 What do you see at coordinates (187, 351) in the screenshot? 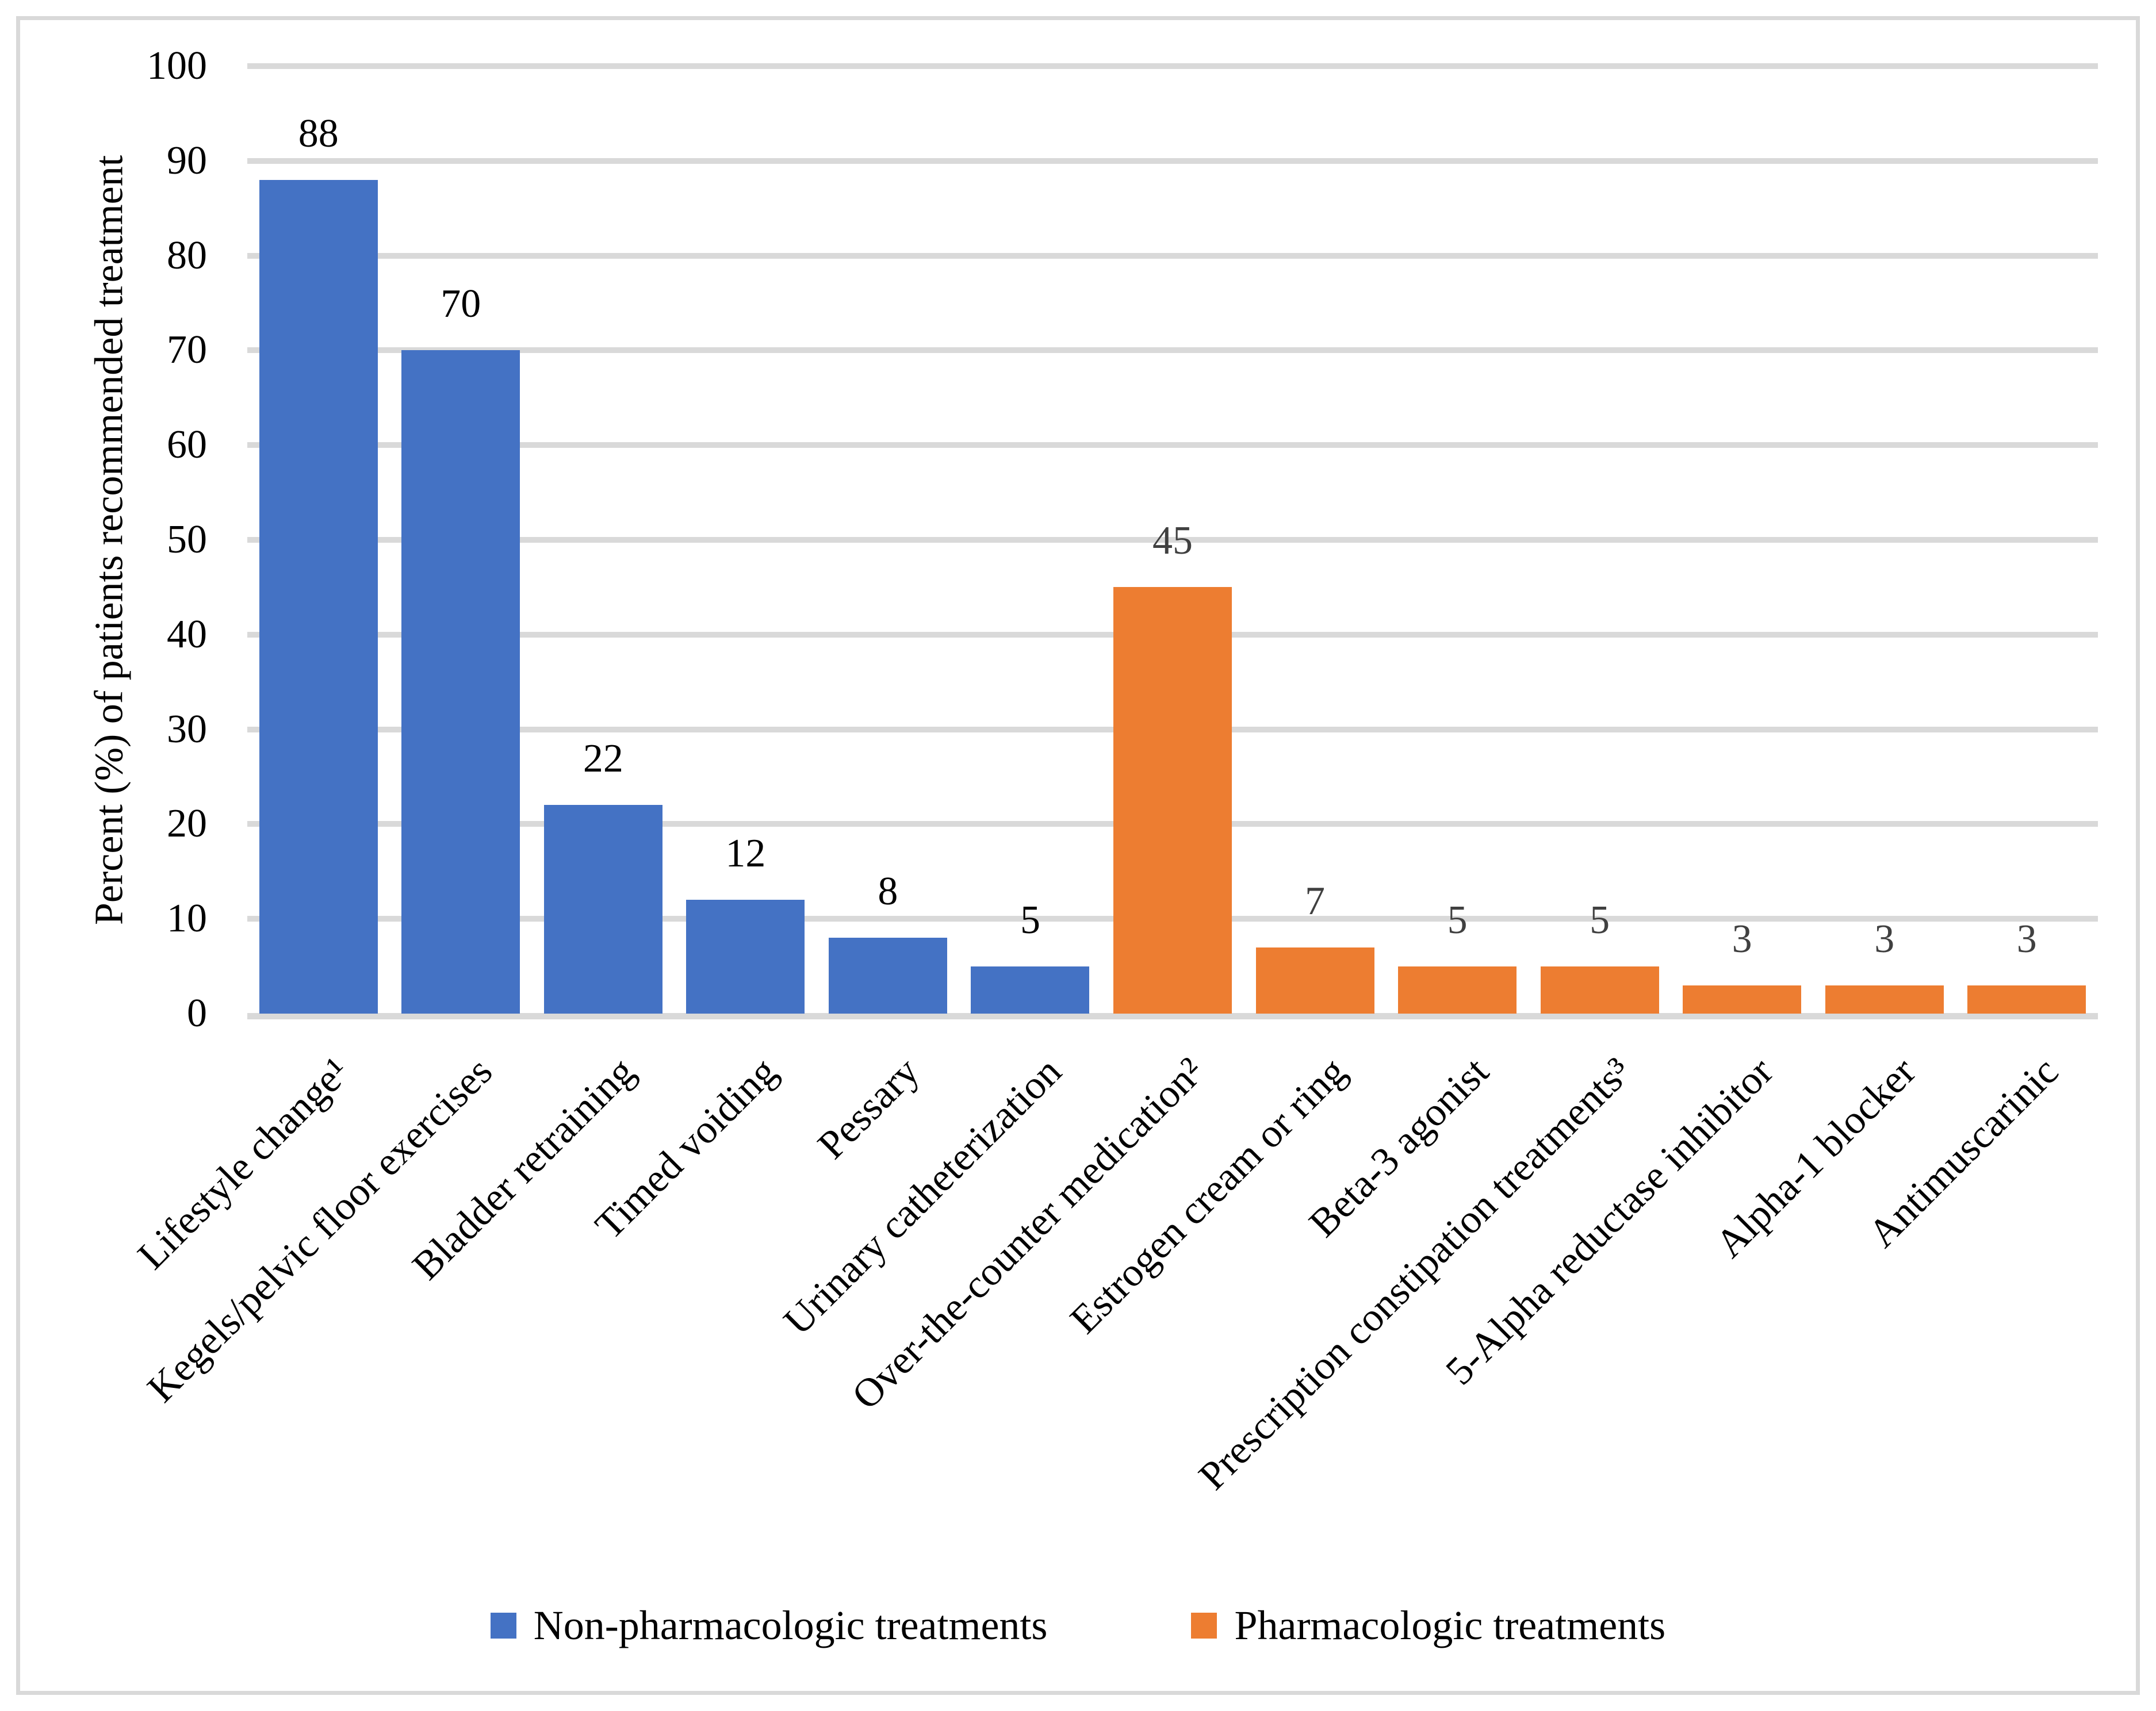
I see `y-axis-tick-label: 70` at bounding box center [187, 351].